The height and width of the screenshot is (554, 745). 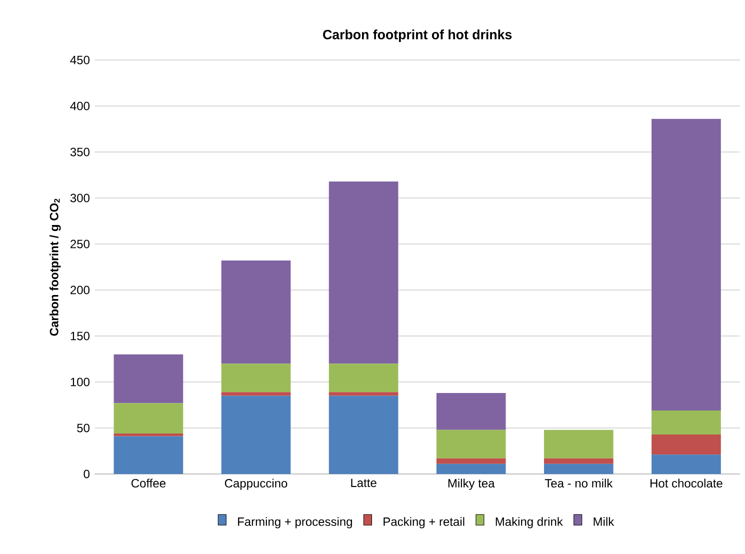 What do you see at coordinates (80, 290) in the screenshot?
I see `y-tick-label: 200` at bounding box center [80, 290].